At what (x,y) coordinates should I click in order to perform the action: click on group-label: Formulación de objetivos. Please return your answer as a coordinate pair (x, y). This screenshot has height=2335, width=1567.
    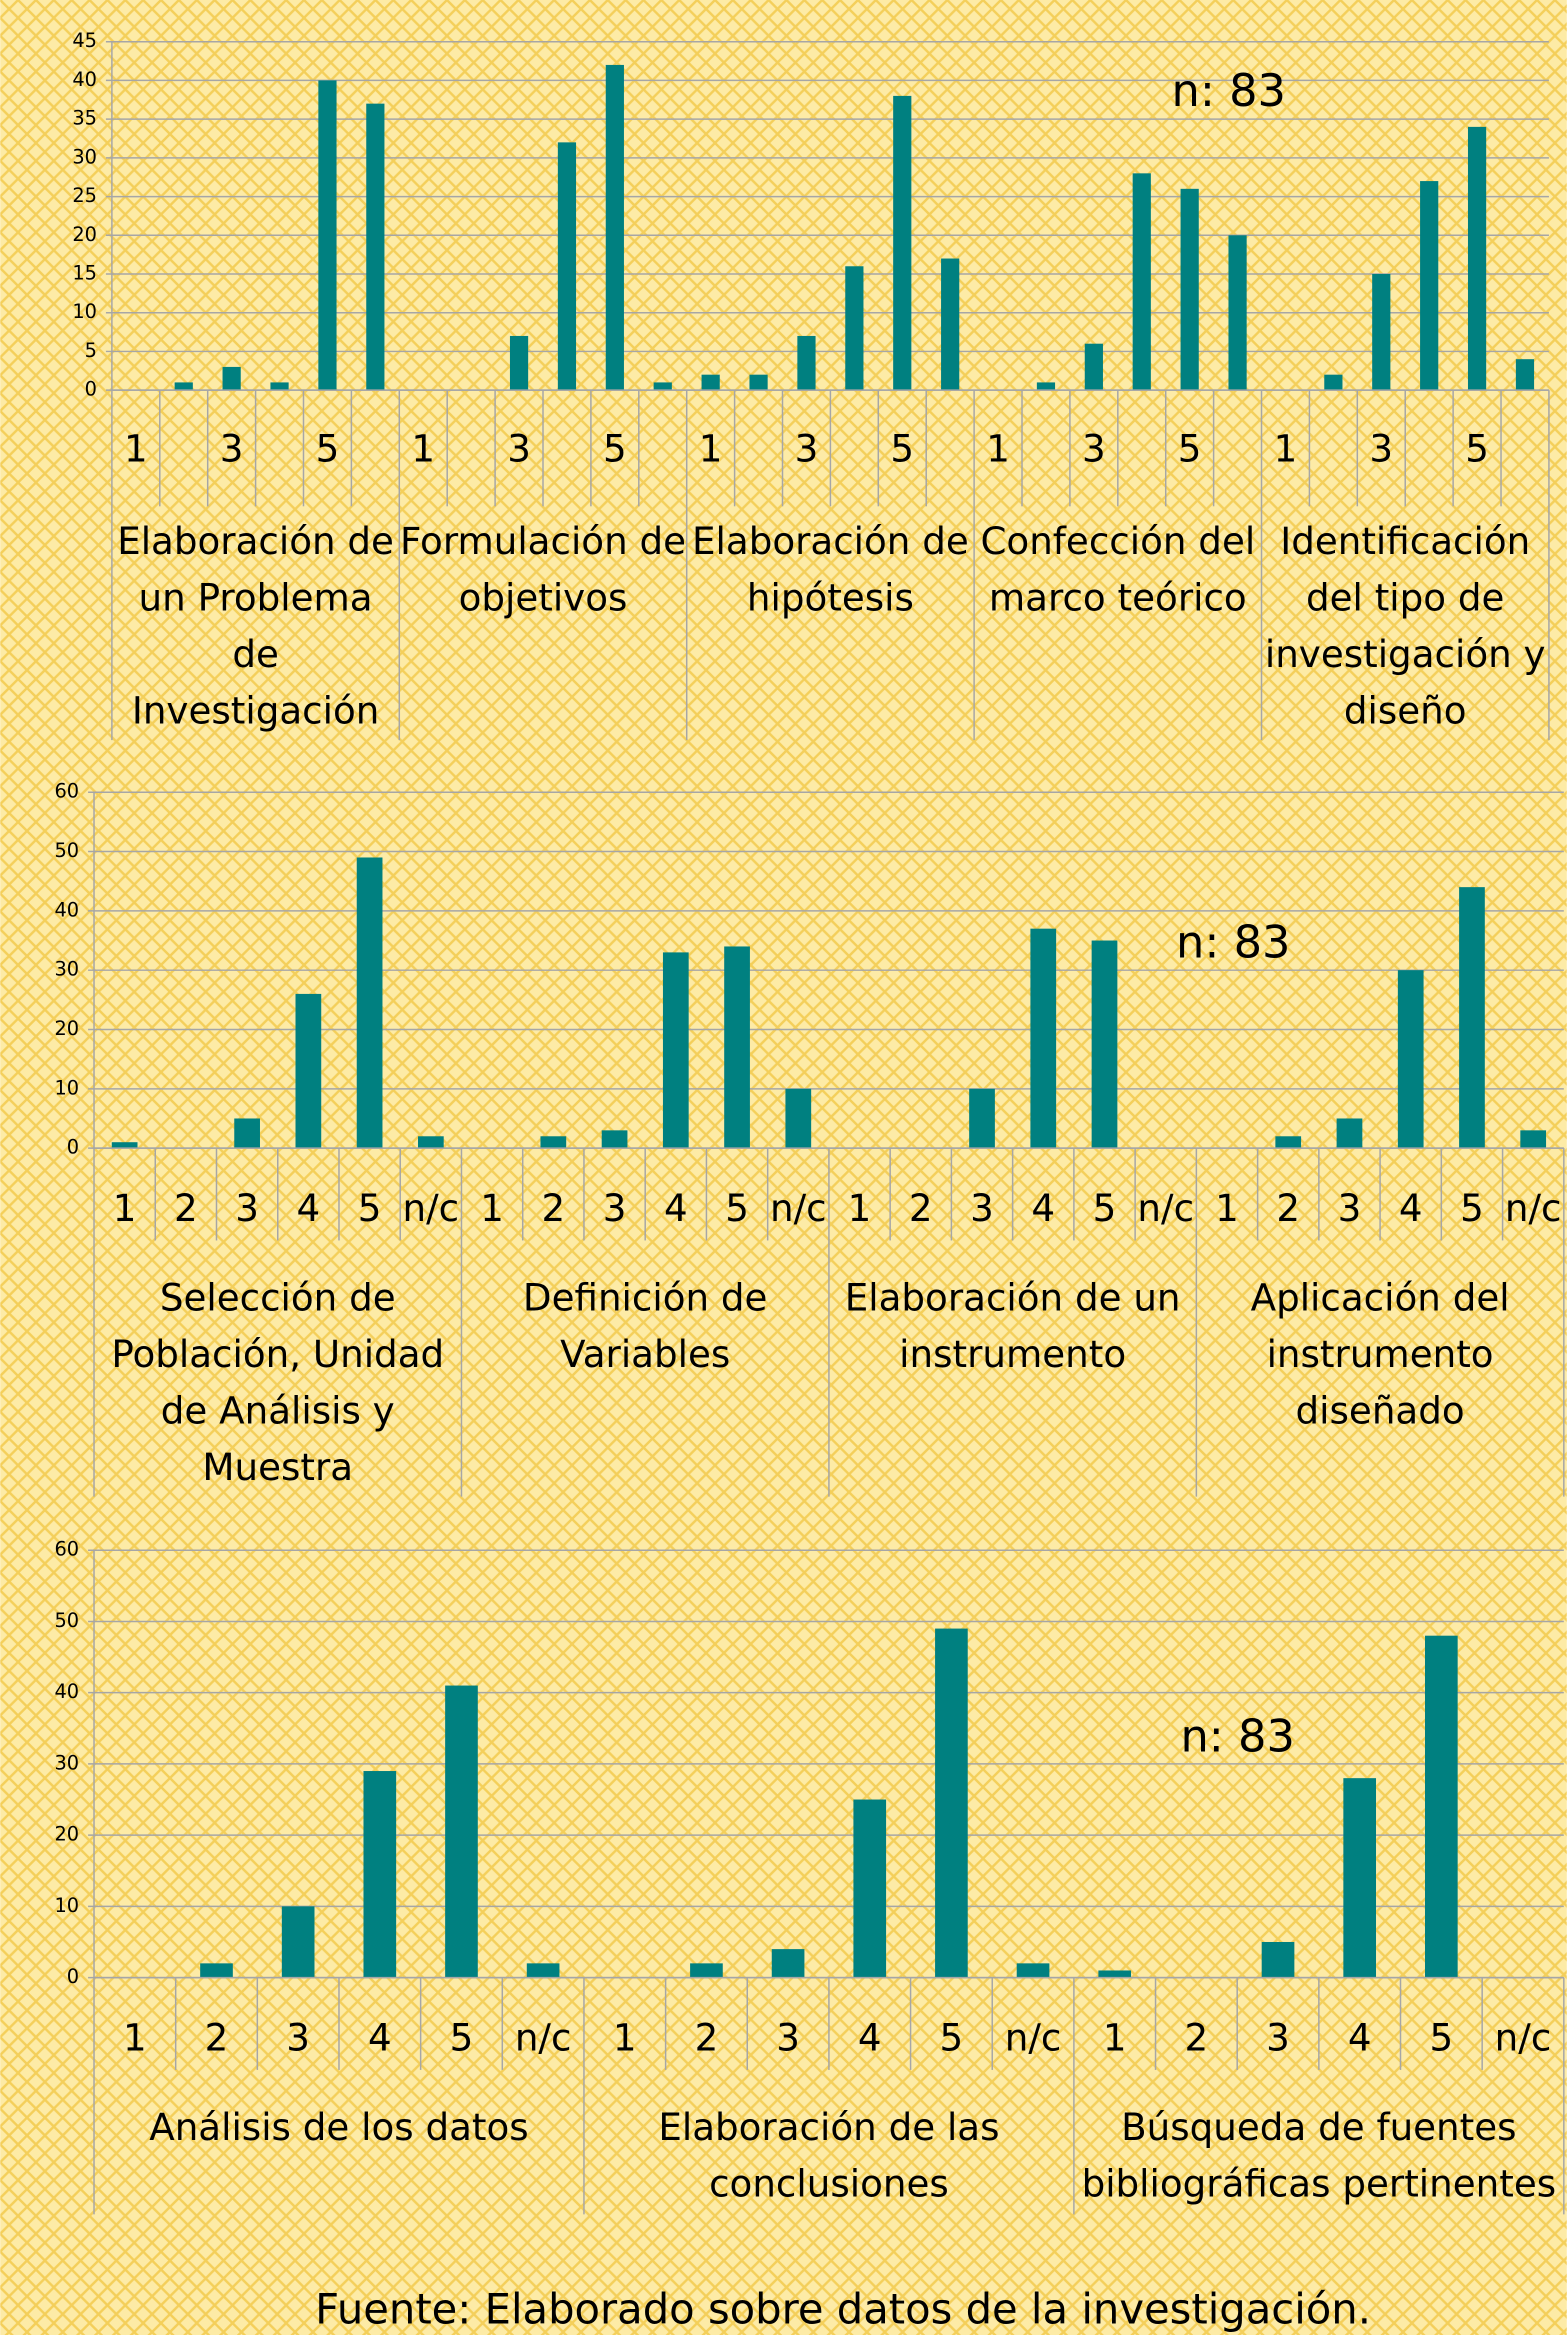
    Looking at the image, I should click on (543, 569).